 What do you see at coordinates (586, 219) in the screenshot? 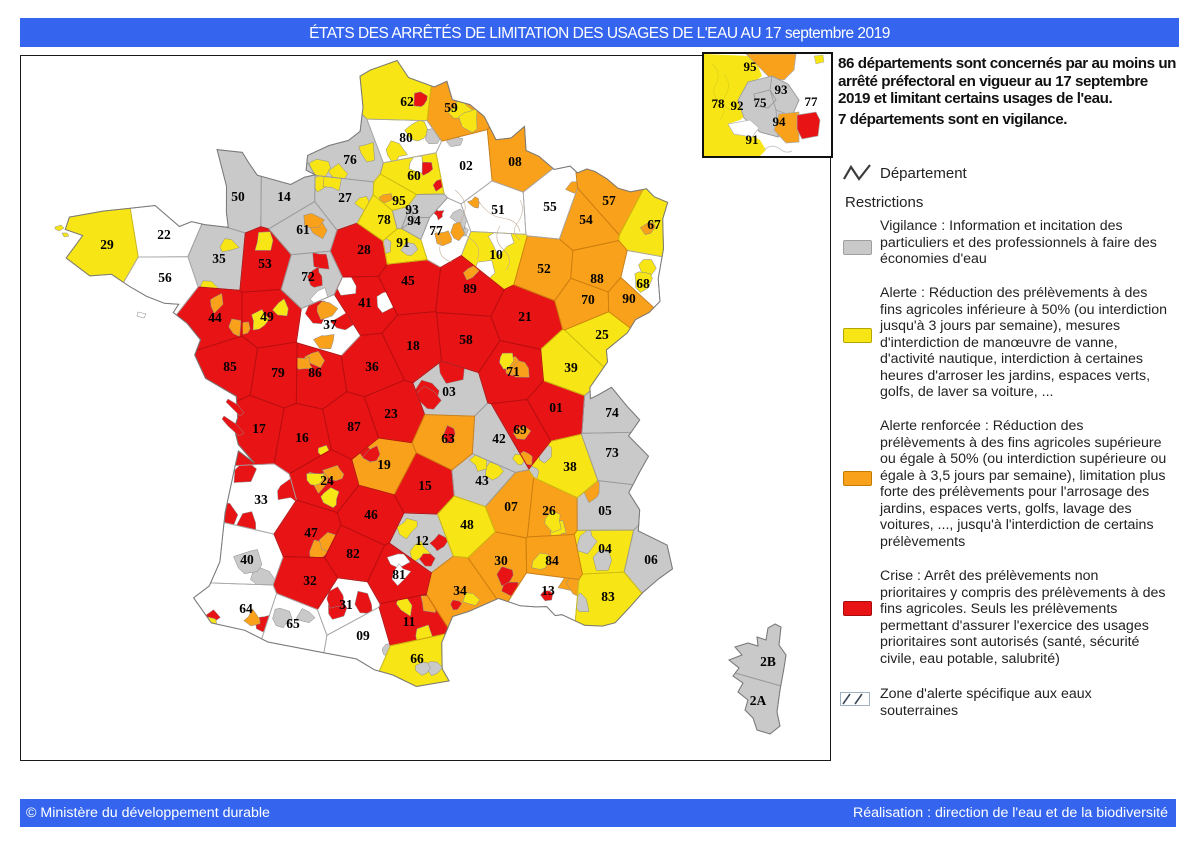
I see `svg-text: 54` at bounding box center [586, 219].